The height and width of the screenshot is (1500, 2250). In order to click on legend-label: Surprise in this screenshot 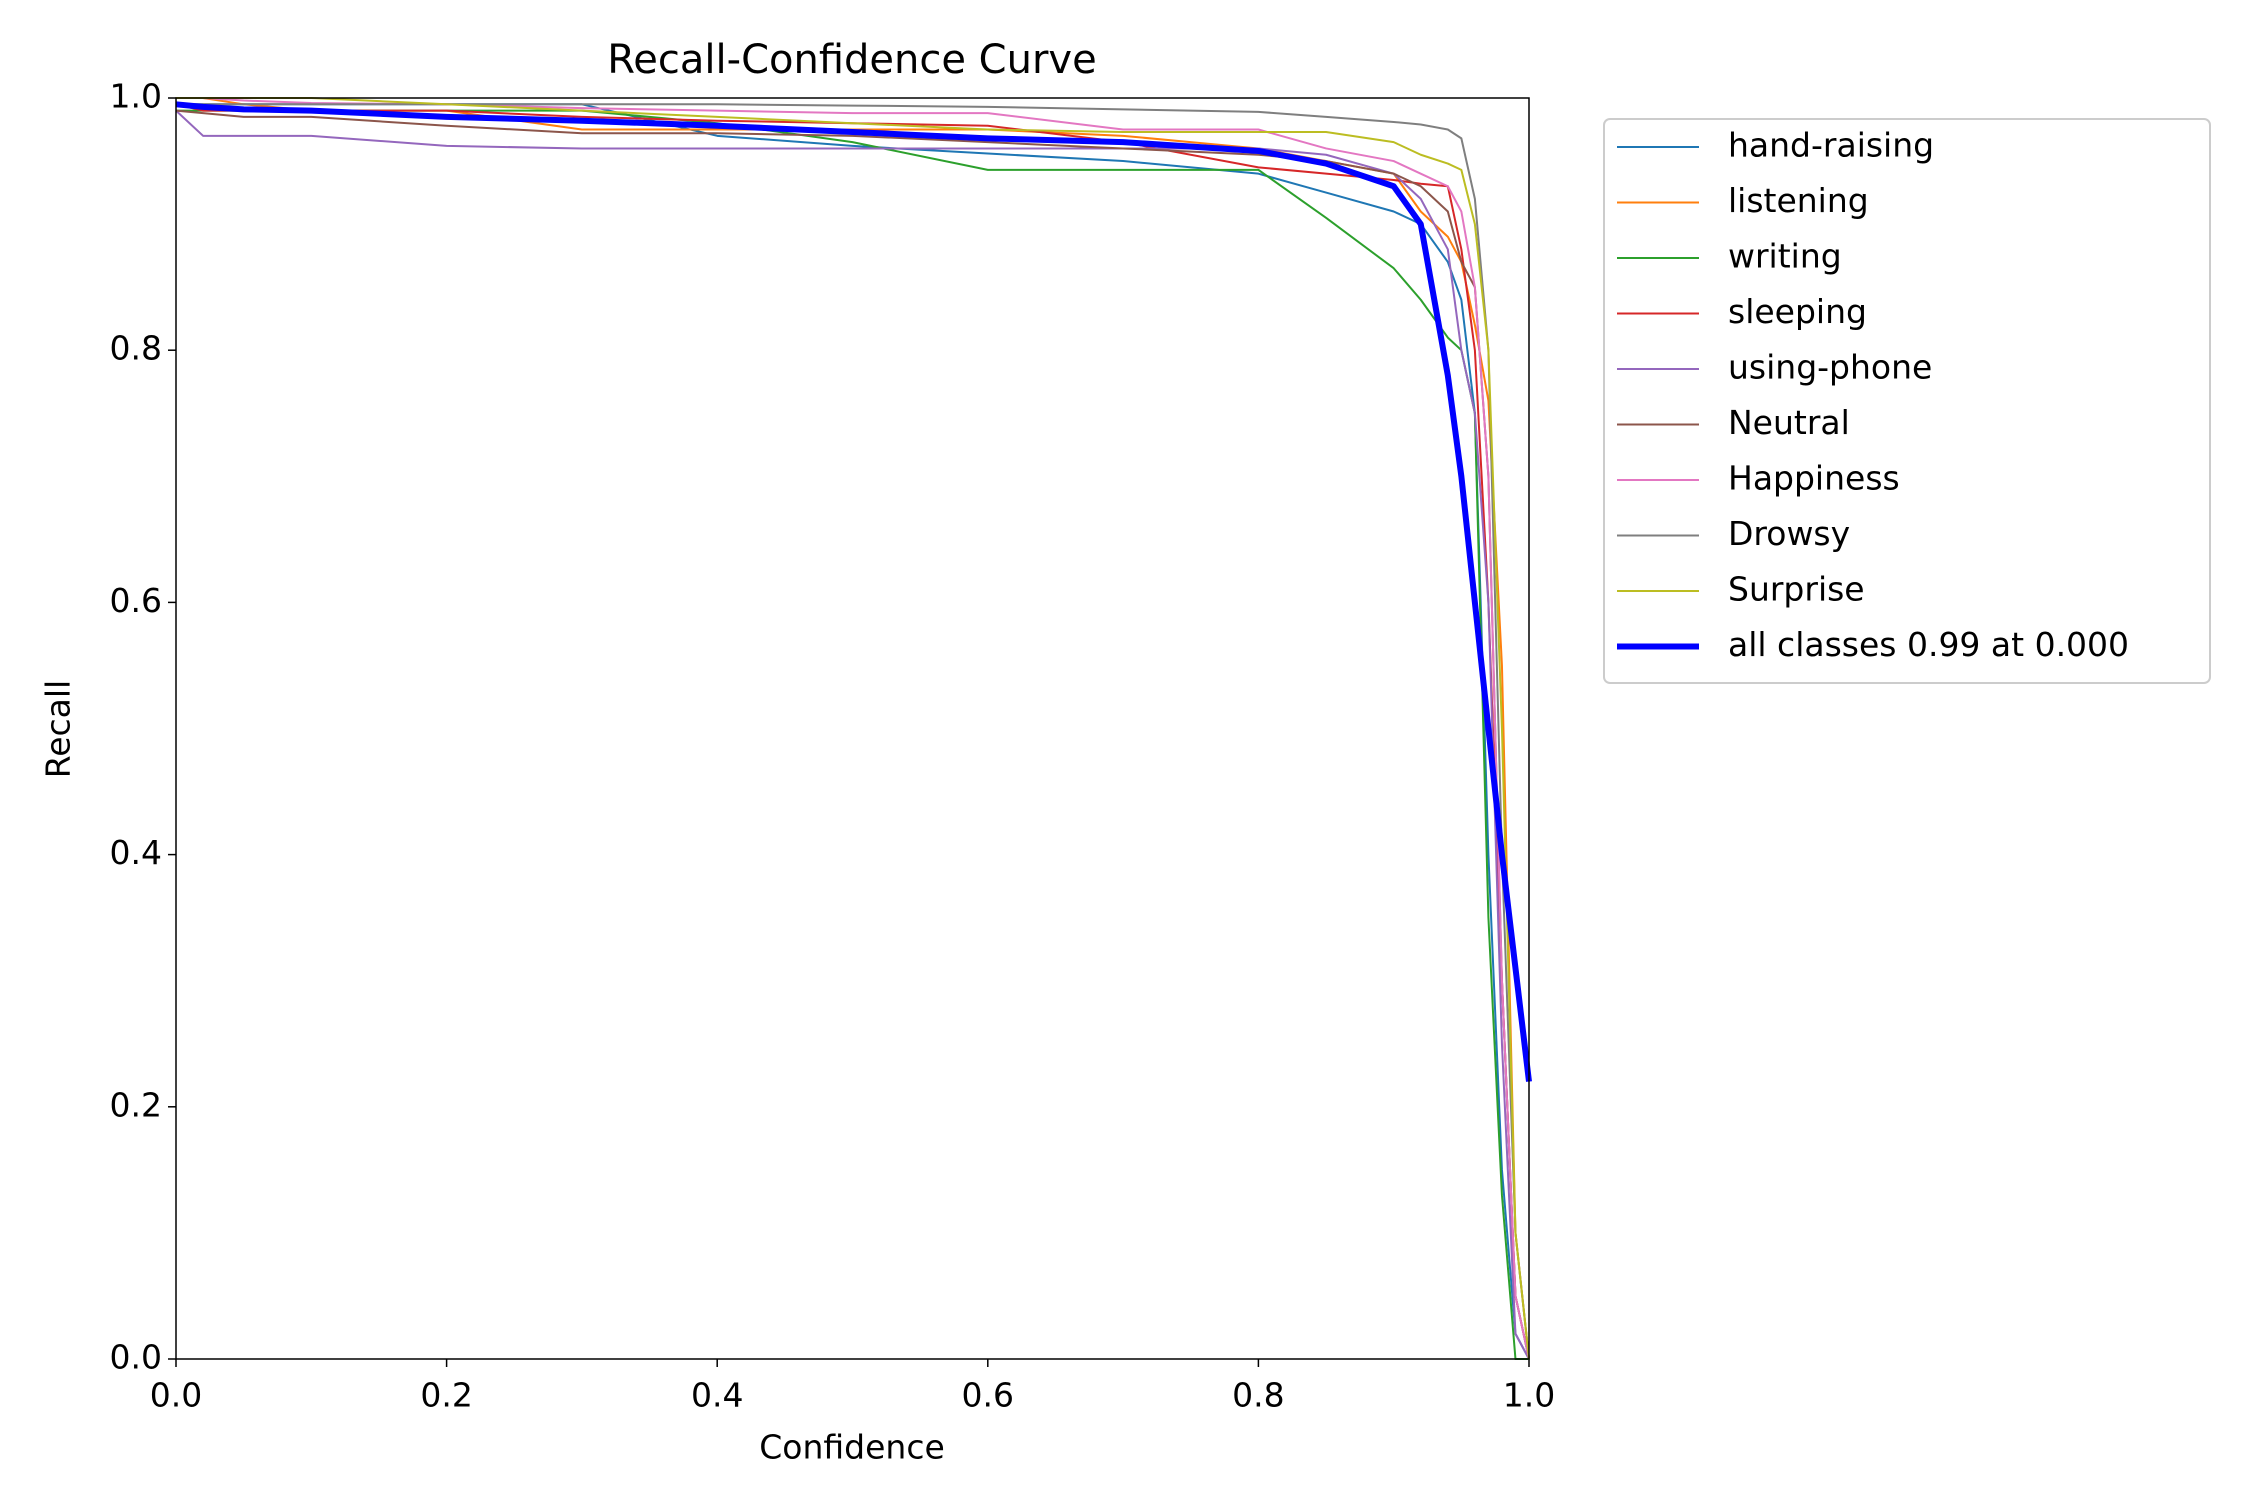, I will do `click(1796, 589)`.